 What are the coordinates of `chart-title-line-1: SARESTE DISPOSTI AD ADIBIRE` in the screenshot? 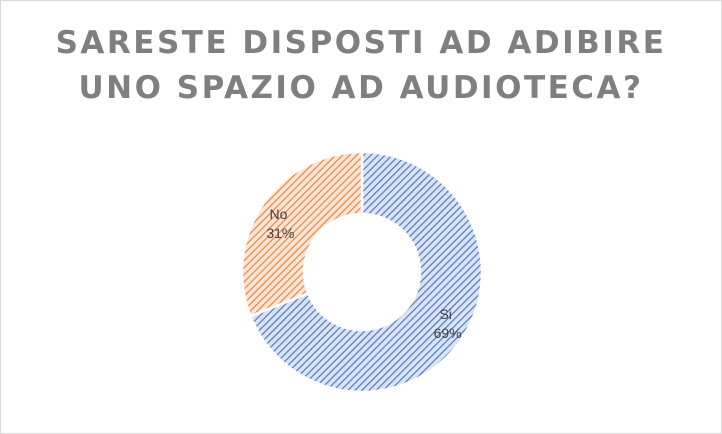 It's located at (361, 43).